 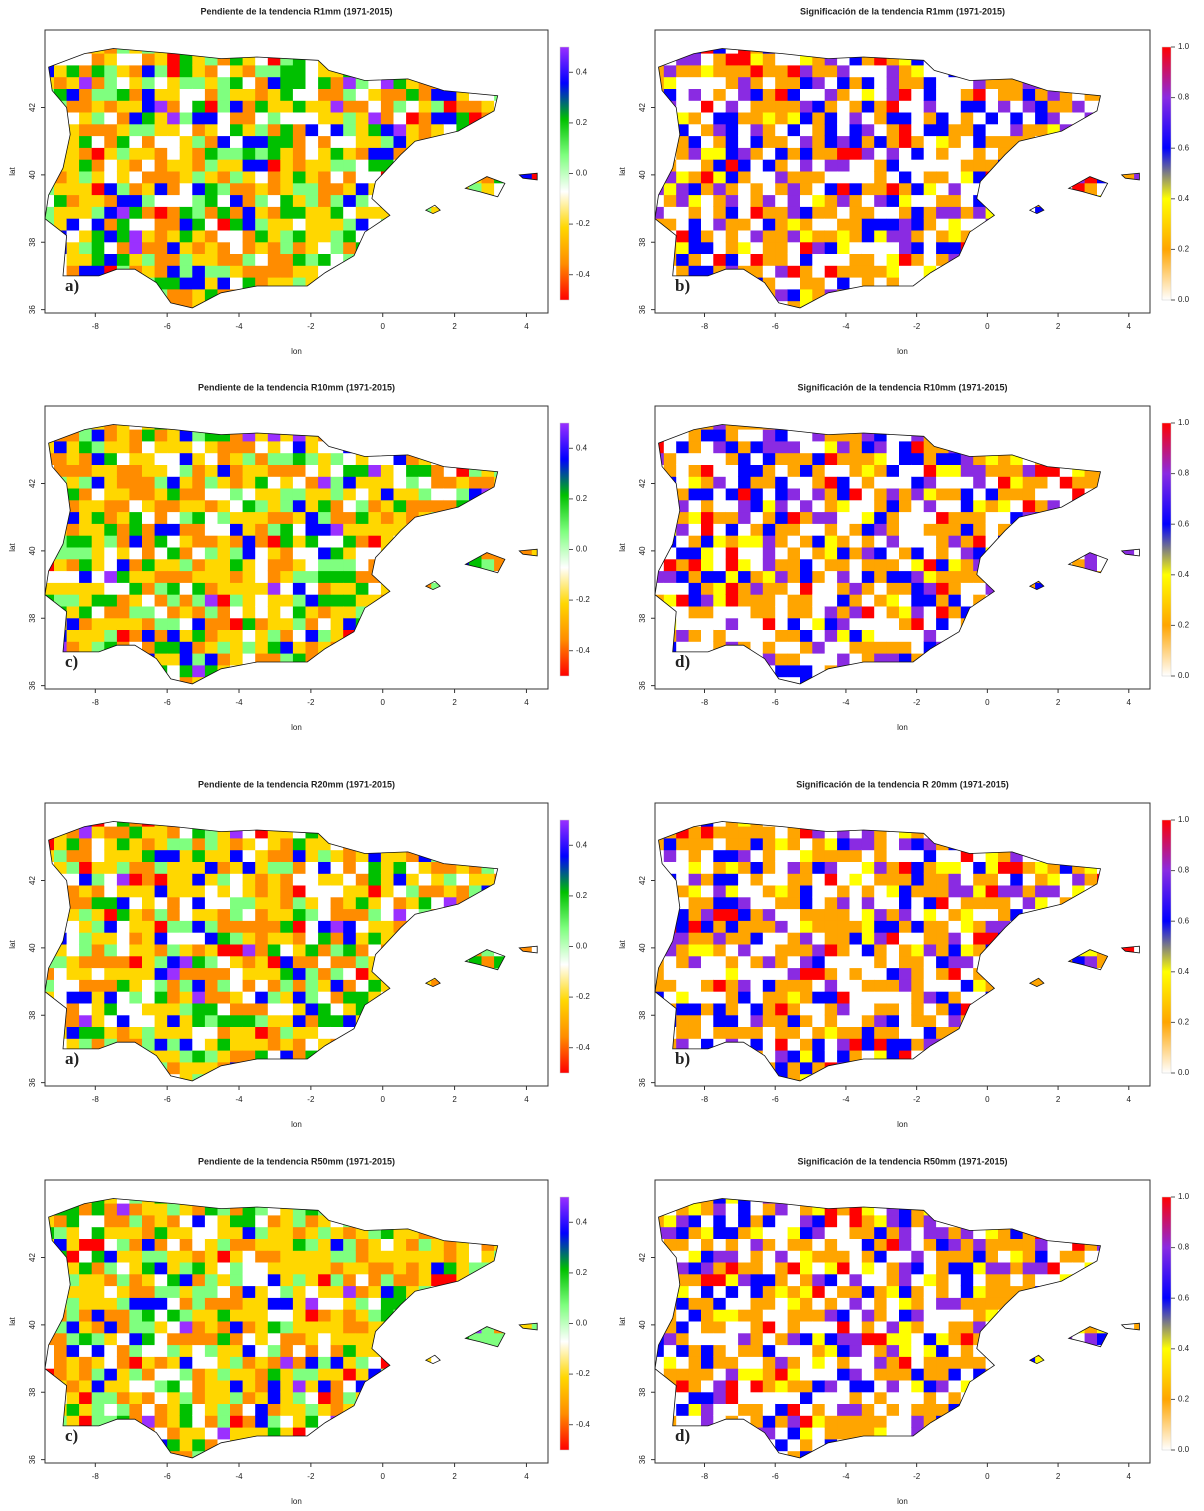 I want to click on x-tick-label: 4, so click(x=526, y=702).